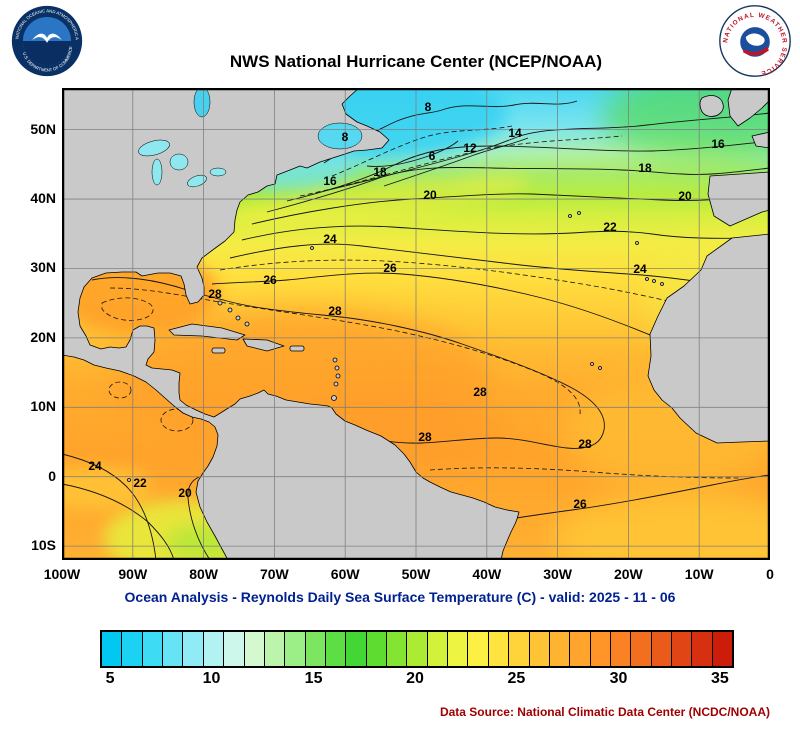 Image resolution: width=800 pixels, height=737 pixels. What do you see at coordinates (380, 172) in the screenshot?
I see `contour-label: 18` at bounding box center [380, 172].